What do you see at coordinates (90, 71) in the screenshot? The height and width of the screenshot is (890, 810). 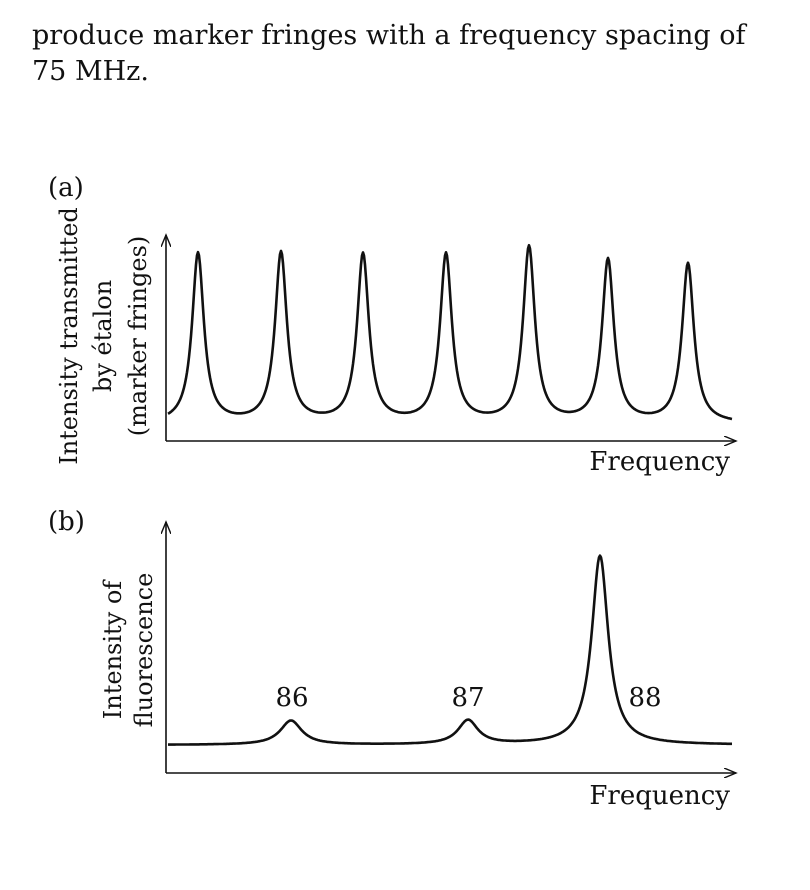 I see `intro-line-2: 75 MHz.` at bounding box center [90, 71].